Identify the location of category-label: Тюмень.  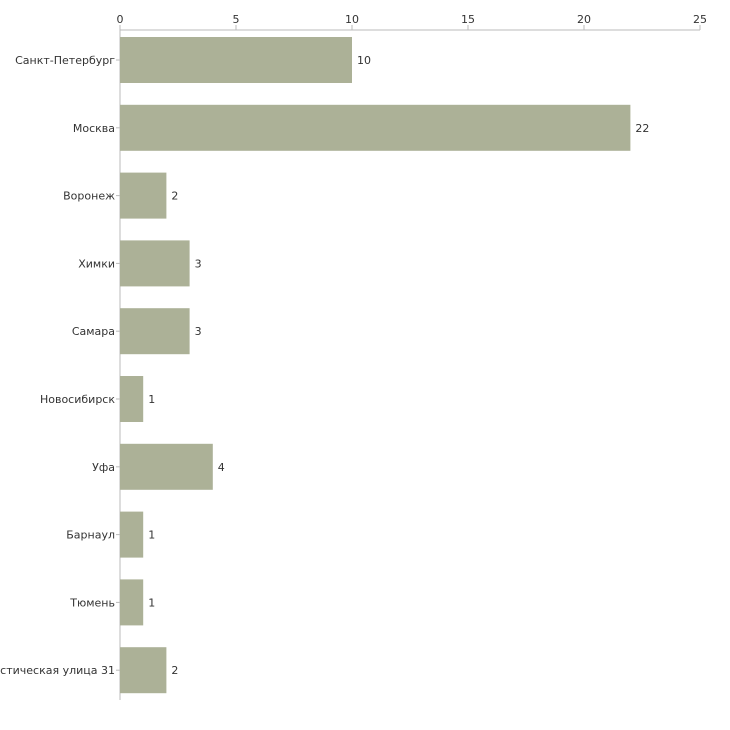
(92, 602).